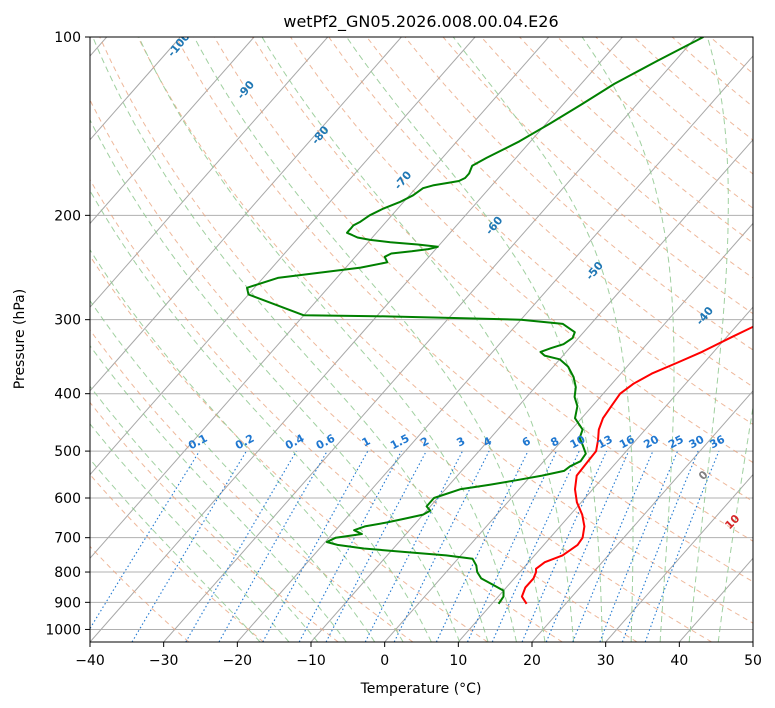  Describe the element at coordinates (418, 655) in the screenshot. I see `x-axis-ticks: −40 −30 −20 −10 0 10 20 30 40 50` at that location.